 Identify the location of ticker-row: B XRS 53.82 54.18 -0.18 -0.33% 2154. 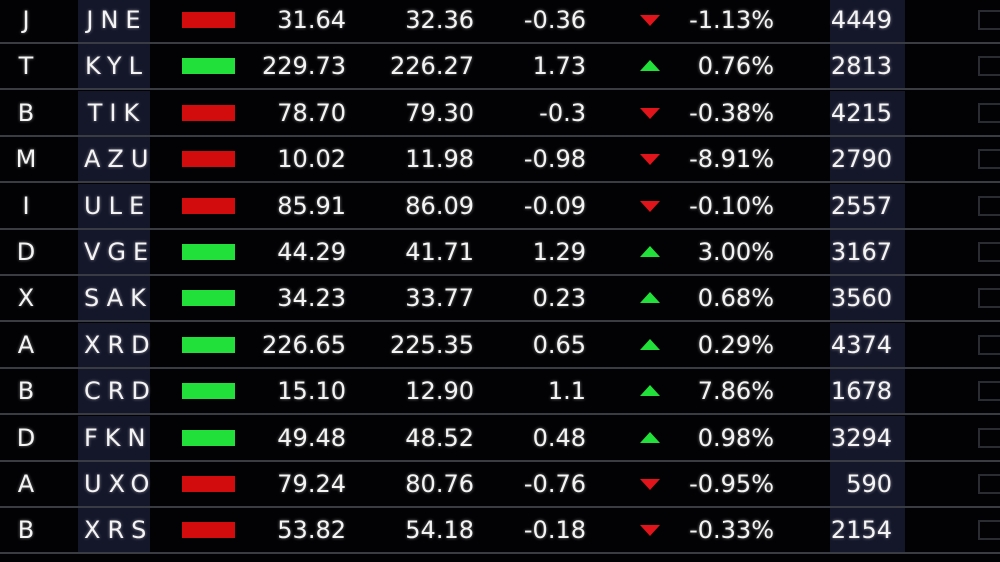
(500, 531).